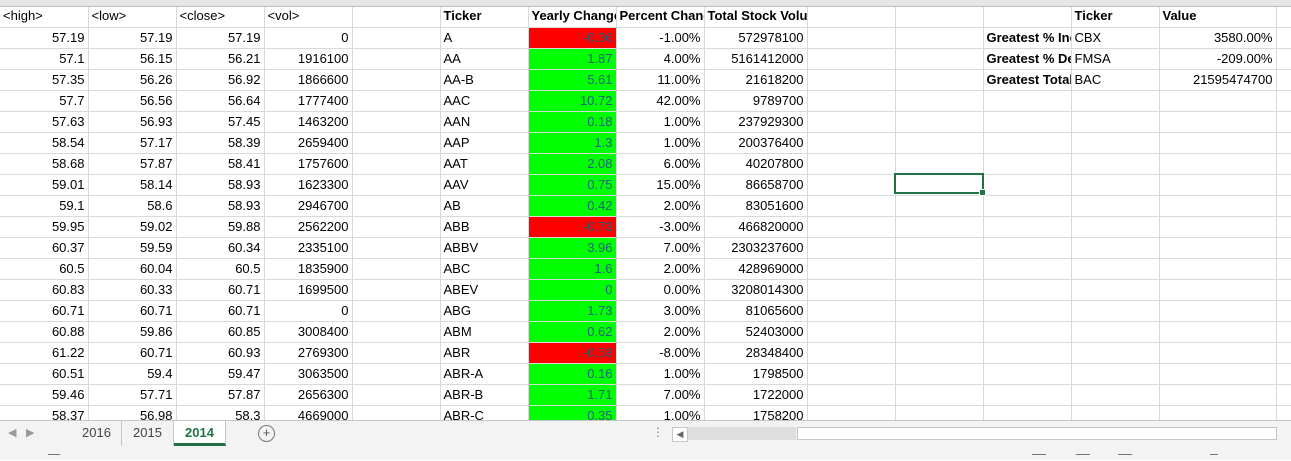  What do you see at coordinates (132, 80) in the screenshot?
I see `cell-low: 56.26` at bounding box center [132, 80].